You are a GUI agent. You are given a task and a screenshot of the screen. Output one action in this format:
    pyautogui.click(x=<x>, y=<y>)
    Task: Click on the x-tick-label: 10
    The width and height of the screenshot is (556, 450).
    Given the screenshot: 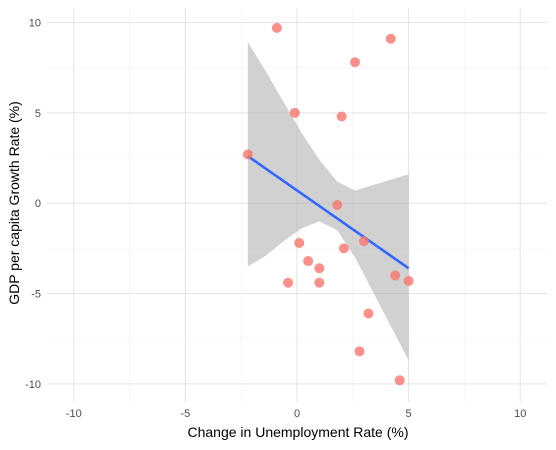 What is the action you would take?
    pyautogui.click(x=520, y=414)
    